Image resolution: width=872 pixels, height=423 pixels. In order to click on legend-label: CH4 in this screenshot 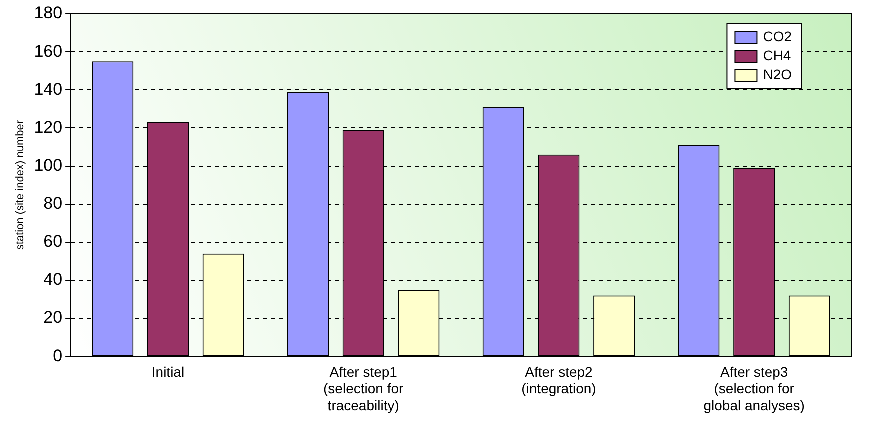, I will do `click(777, 55)`.